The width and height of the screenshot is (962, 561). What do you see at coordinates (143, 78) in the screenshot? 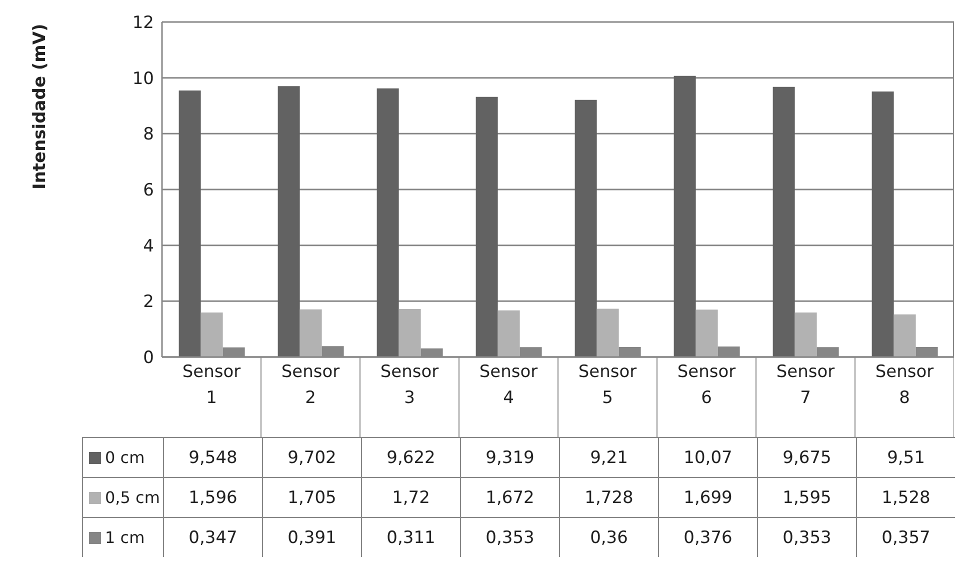
I see `y-tick-label: 10` at bounding box center [143, 78].